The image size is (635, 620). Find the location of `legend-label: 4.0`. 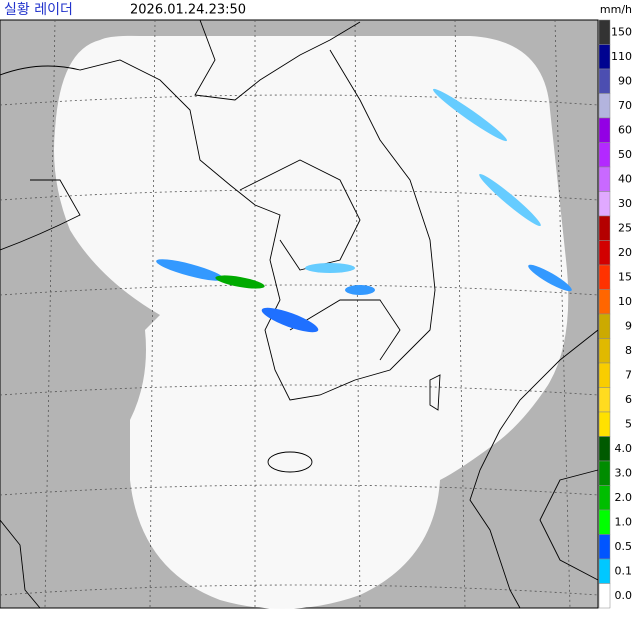

legend-label: 4.0 is located at coordinates (624, 448).